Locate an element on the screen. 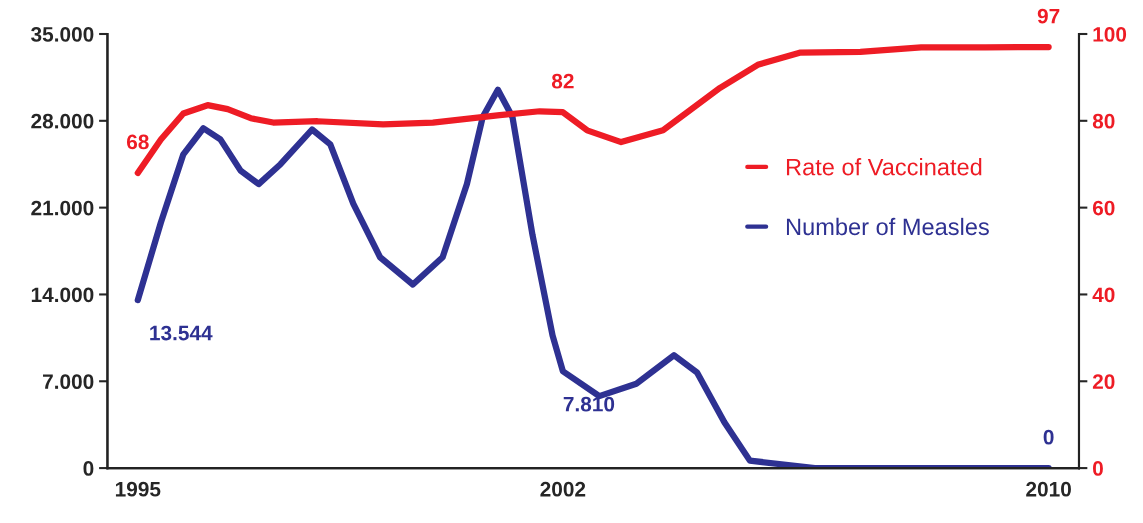  y-tick-label: 14.000 is located at coordinates (62, 295).